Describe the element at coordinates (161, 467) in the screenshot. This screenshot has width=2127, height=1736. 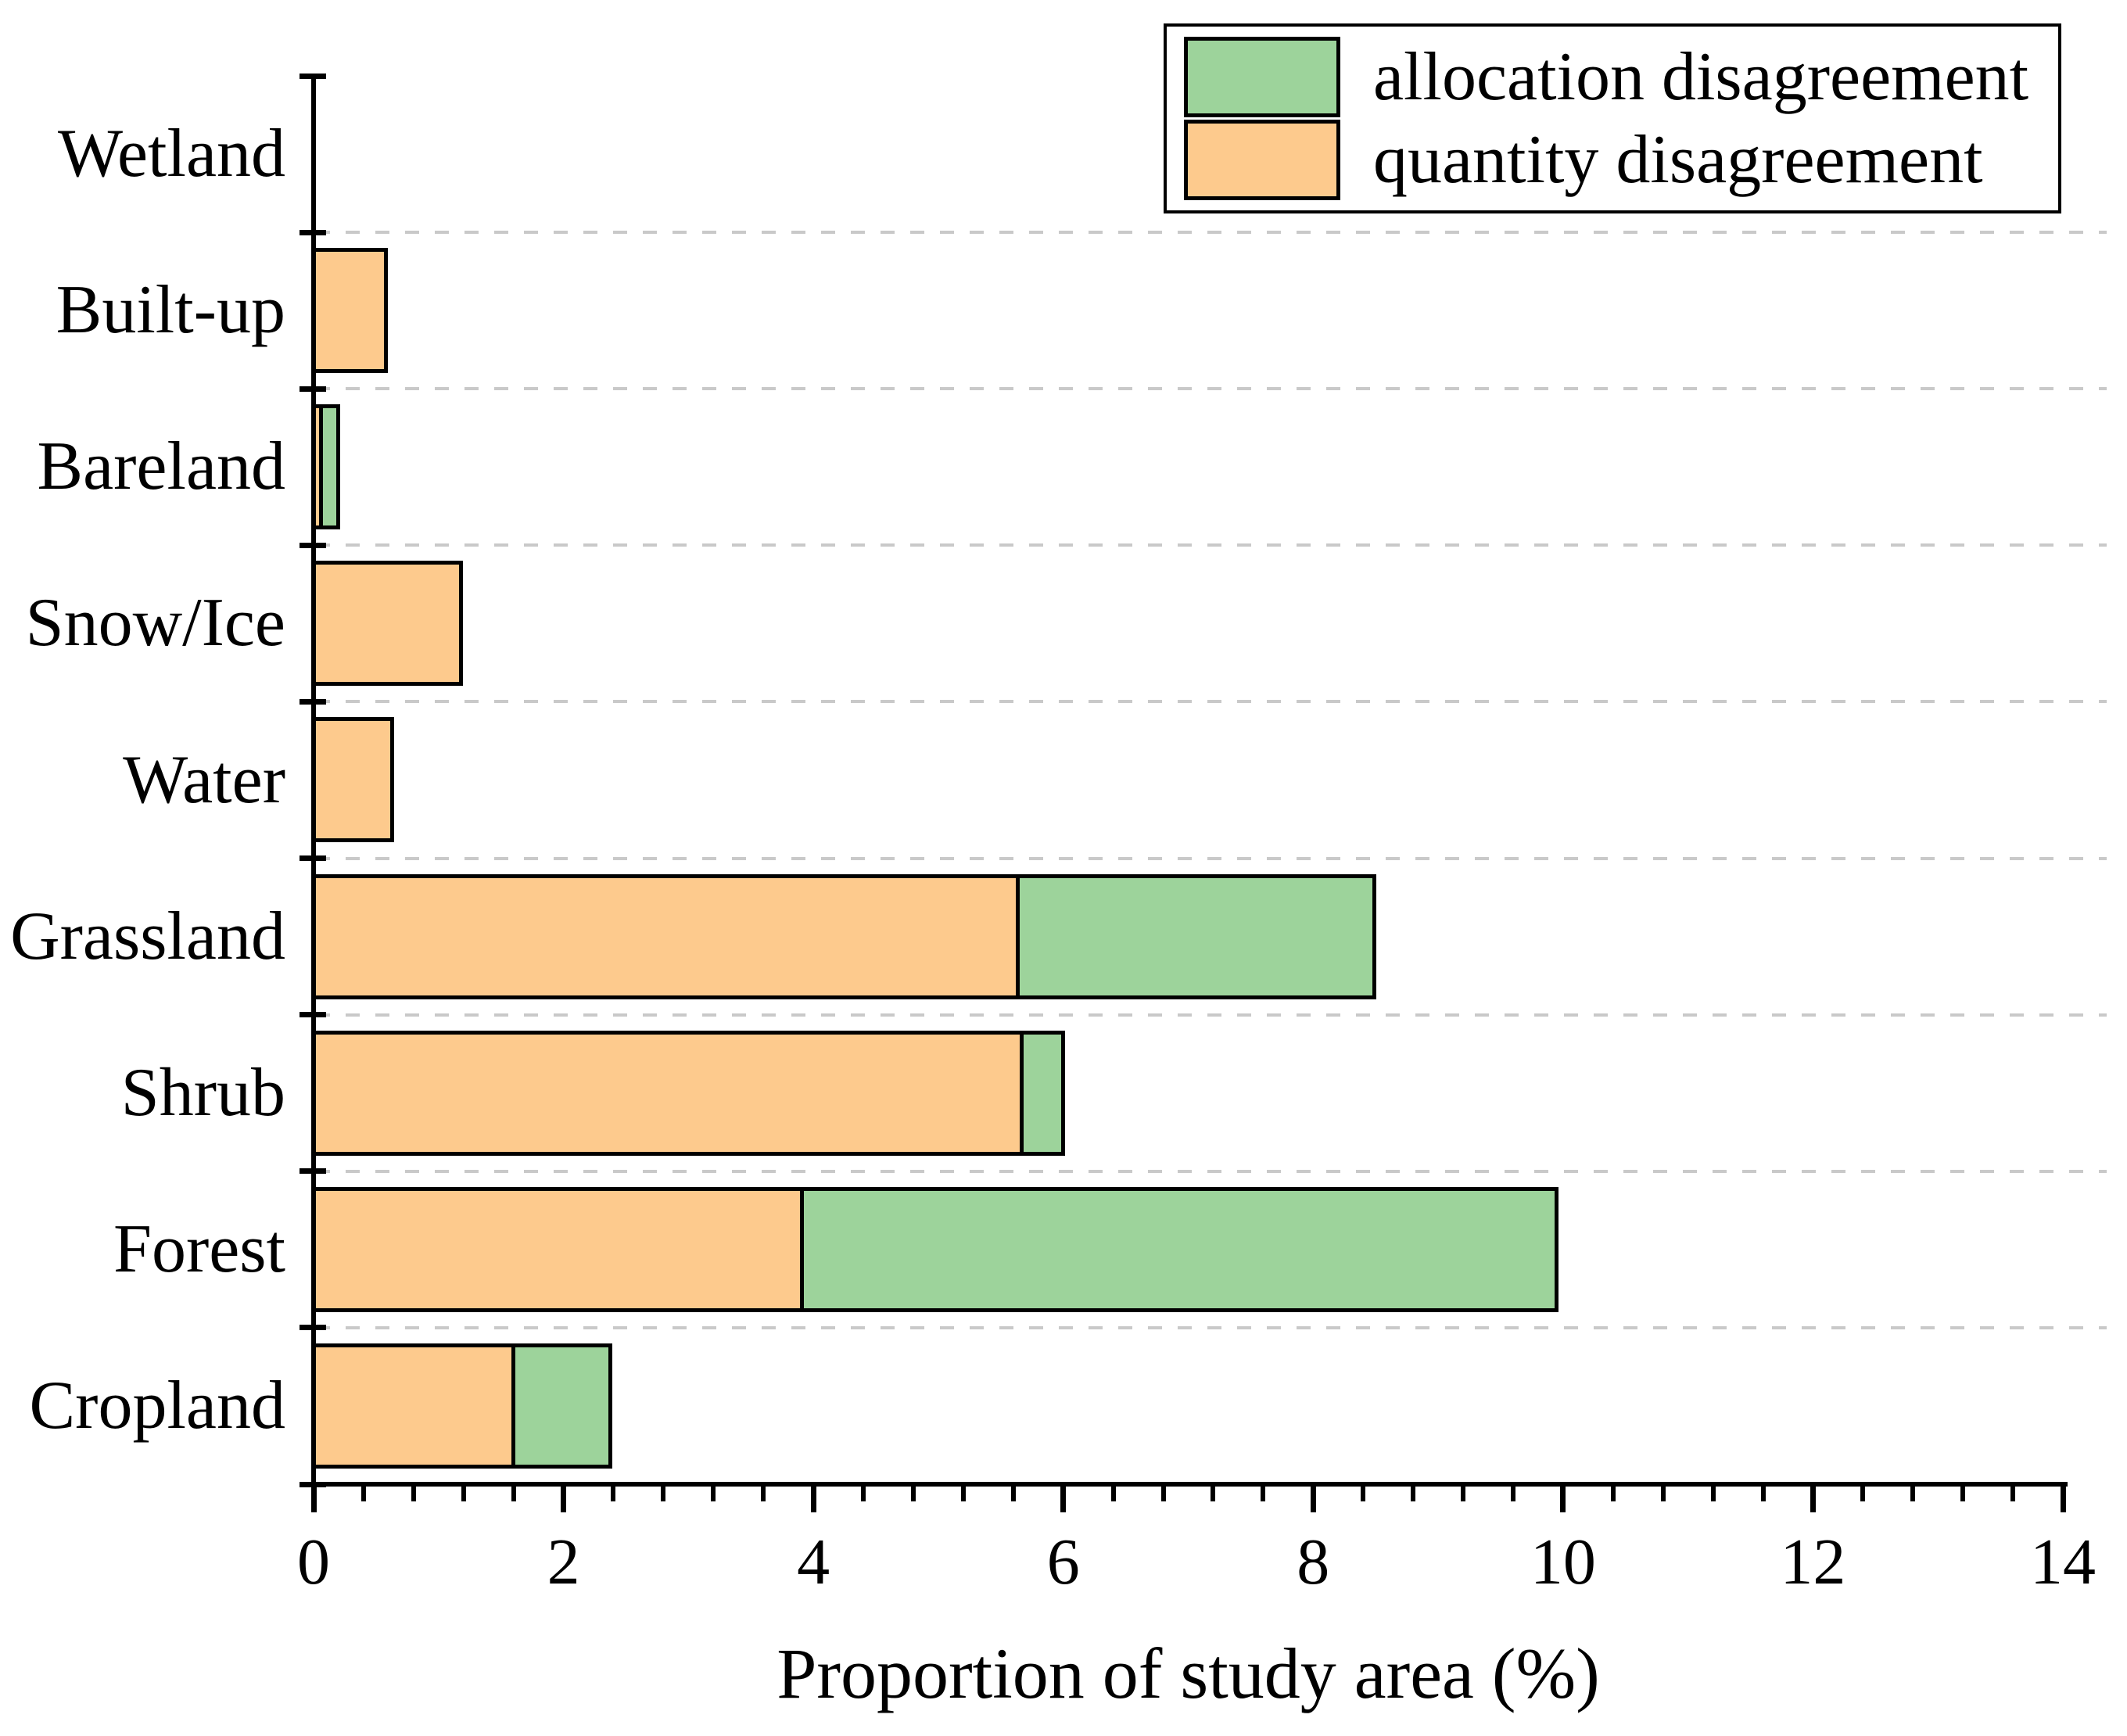
I see `category-label-bareland: Bareland` at that location.